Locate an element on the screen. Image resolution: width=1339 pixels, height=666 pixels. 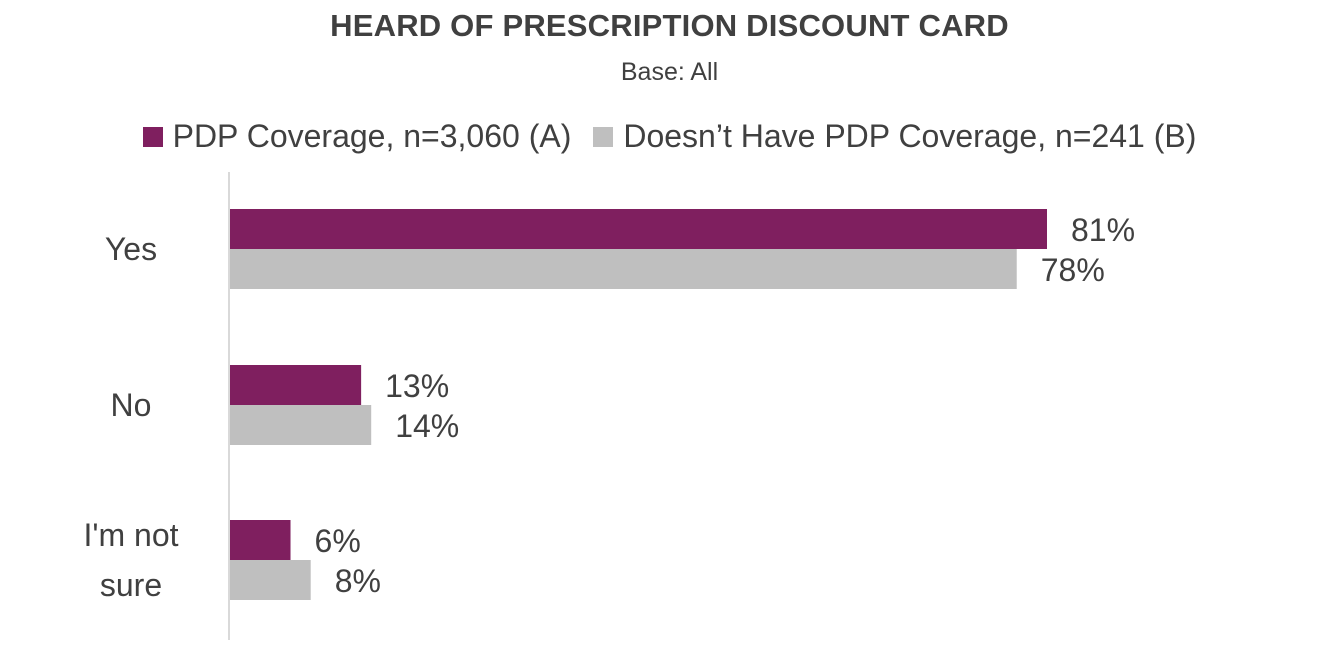
legend-item-series-b: Doesn’t Have PDP Coverage, n=241 (B) is located at coordinates (894, 136).